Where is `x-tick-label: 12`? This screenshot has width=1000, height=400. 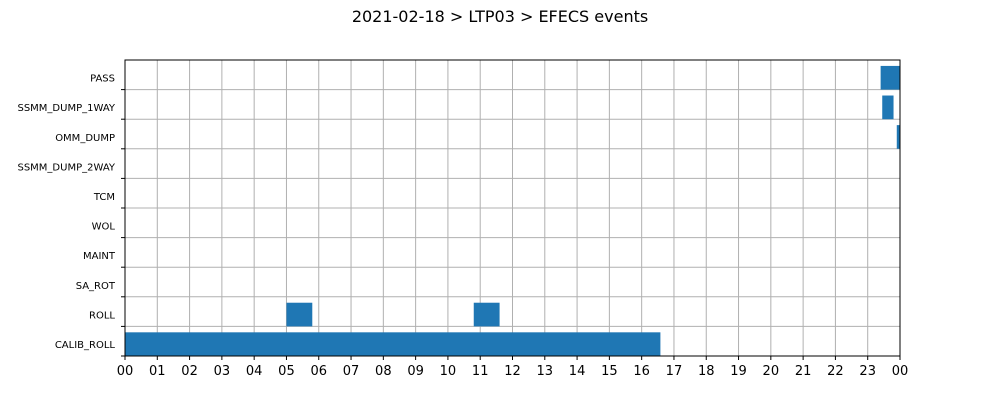
x-tick-label: 12 is located at coordinates (512, 371).